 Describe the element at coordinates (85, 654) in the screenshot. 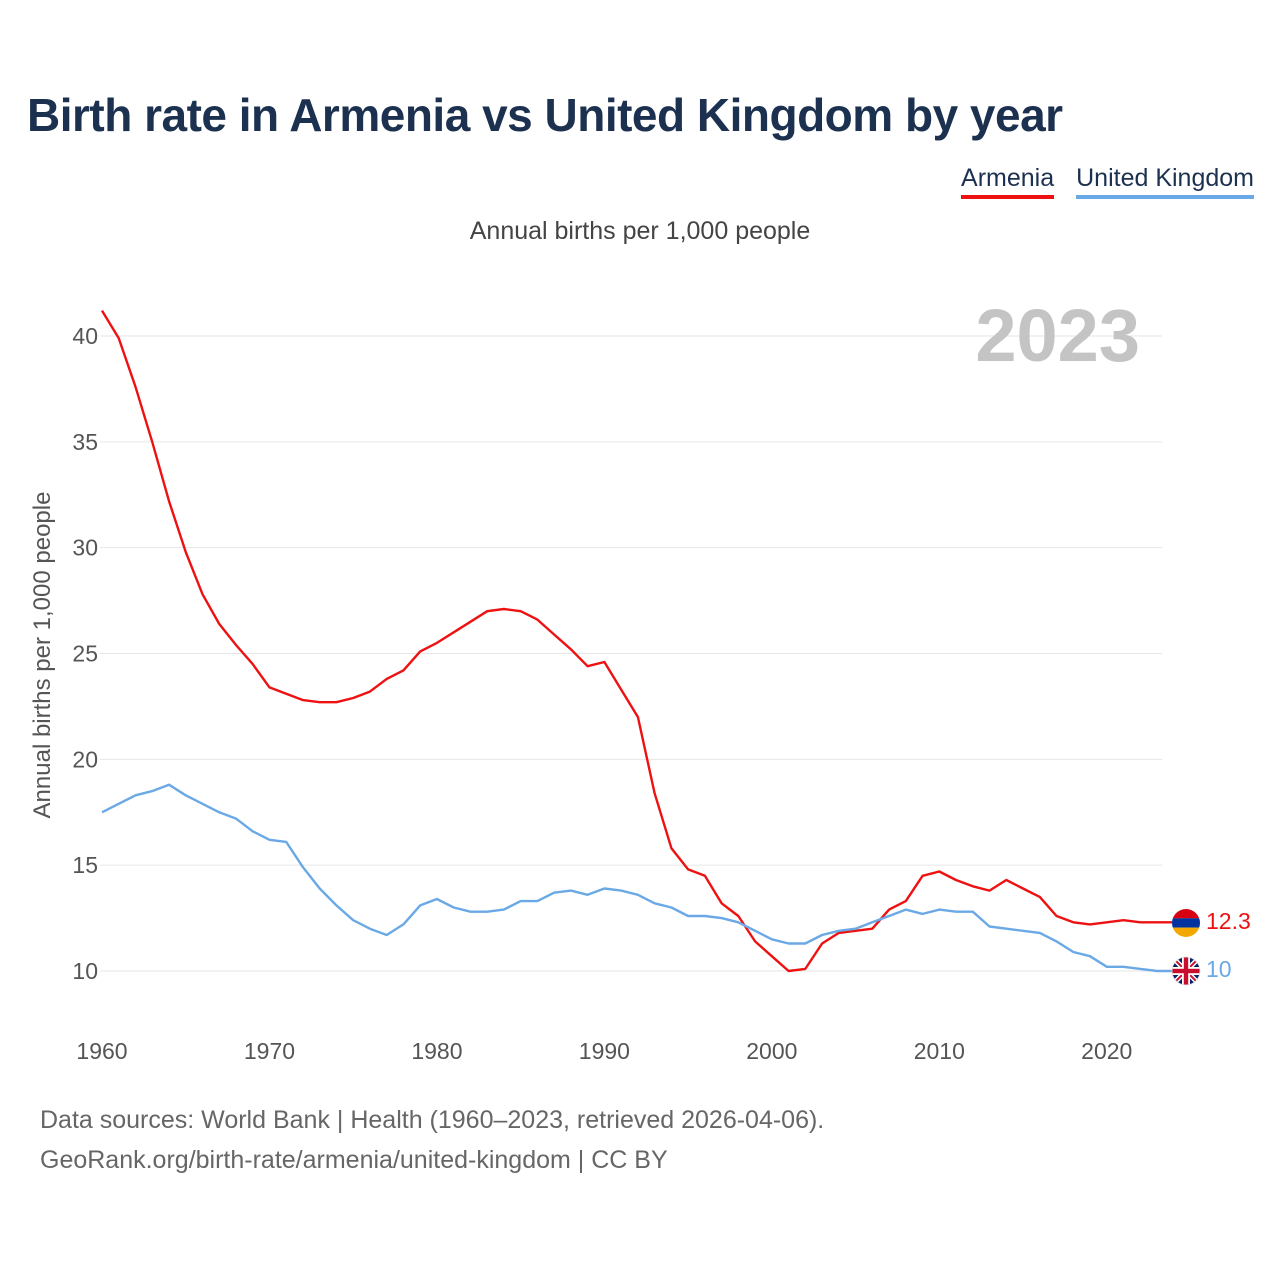

I see `y-tick-label: 25` at that location.